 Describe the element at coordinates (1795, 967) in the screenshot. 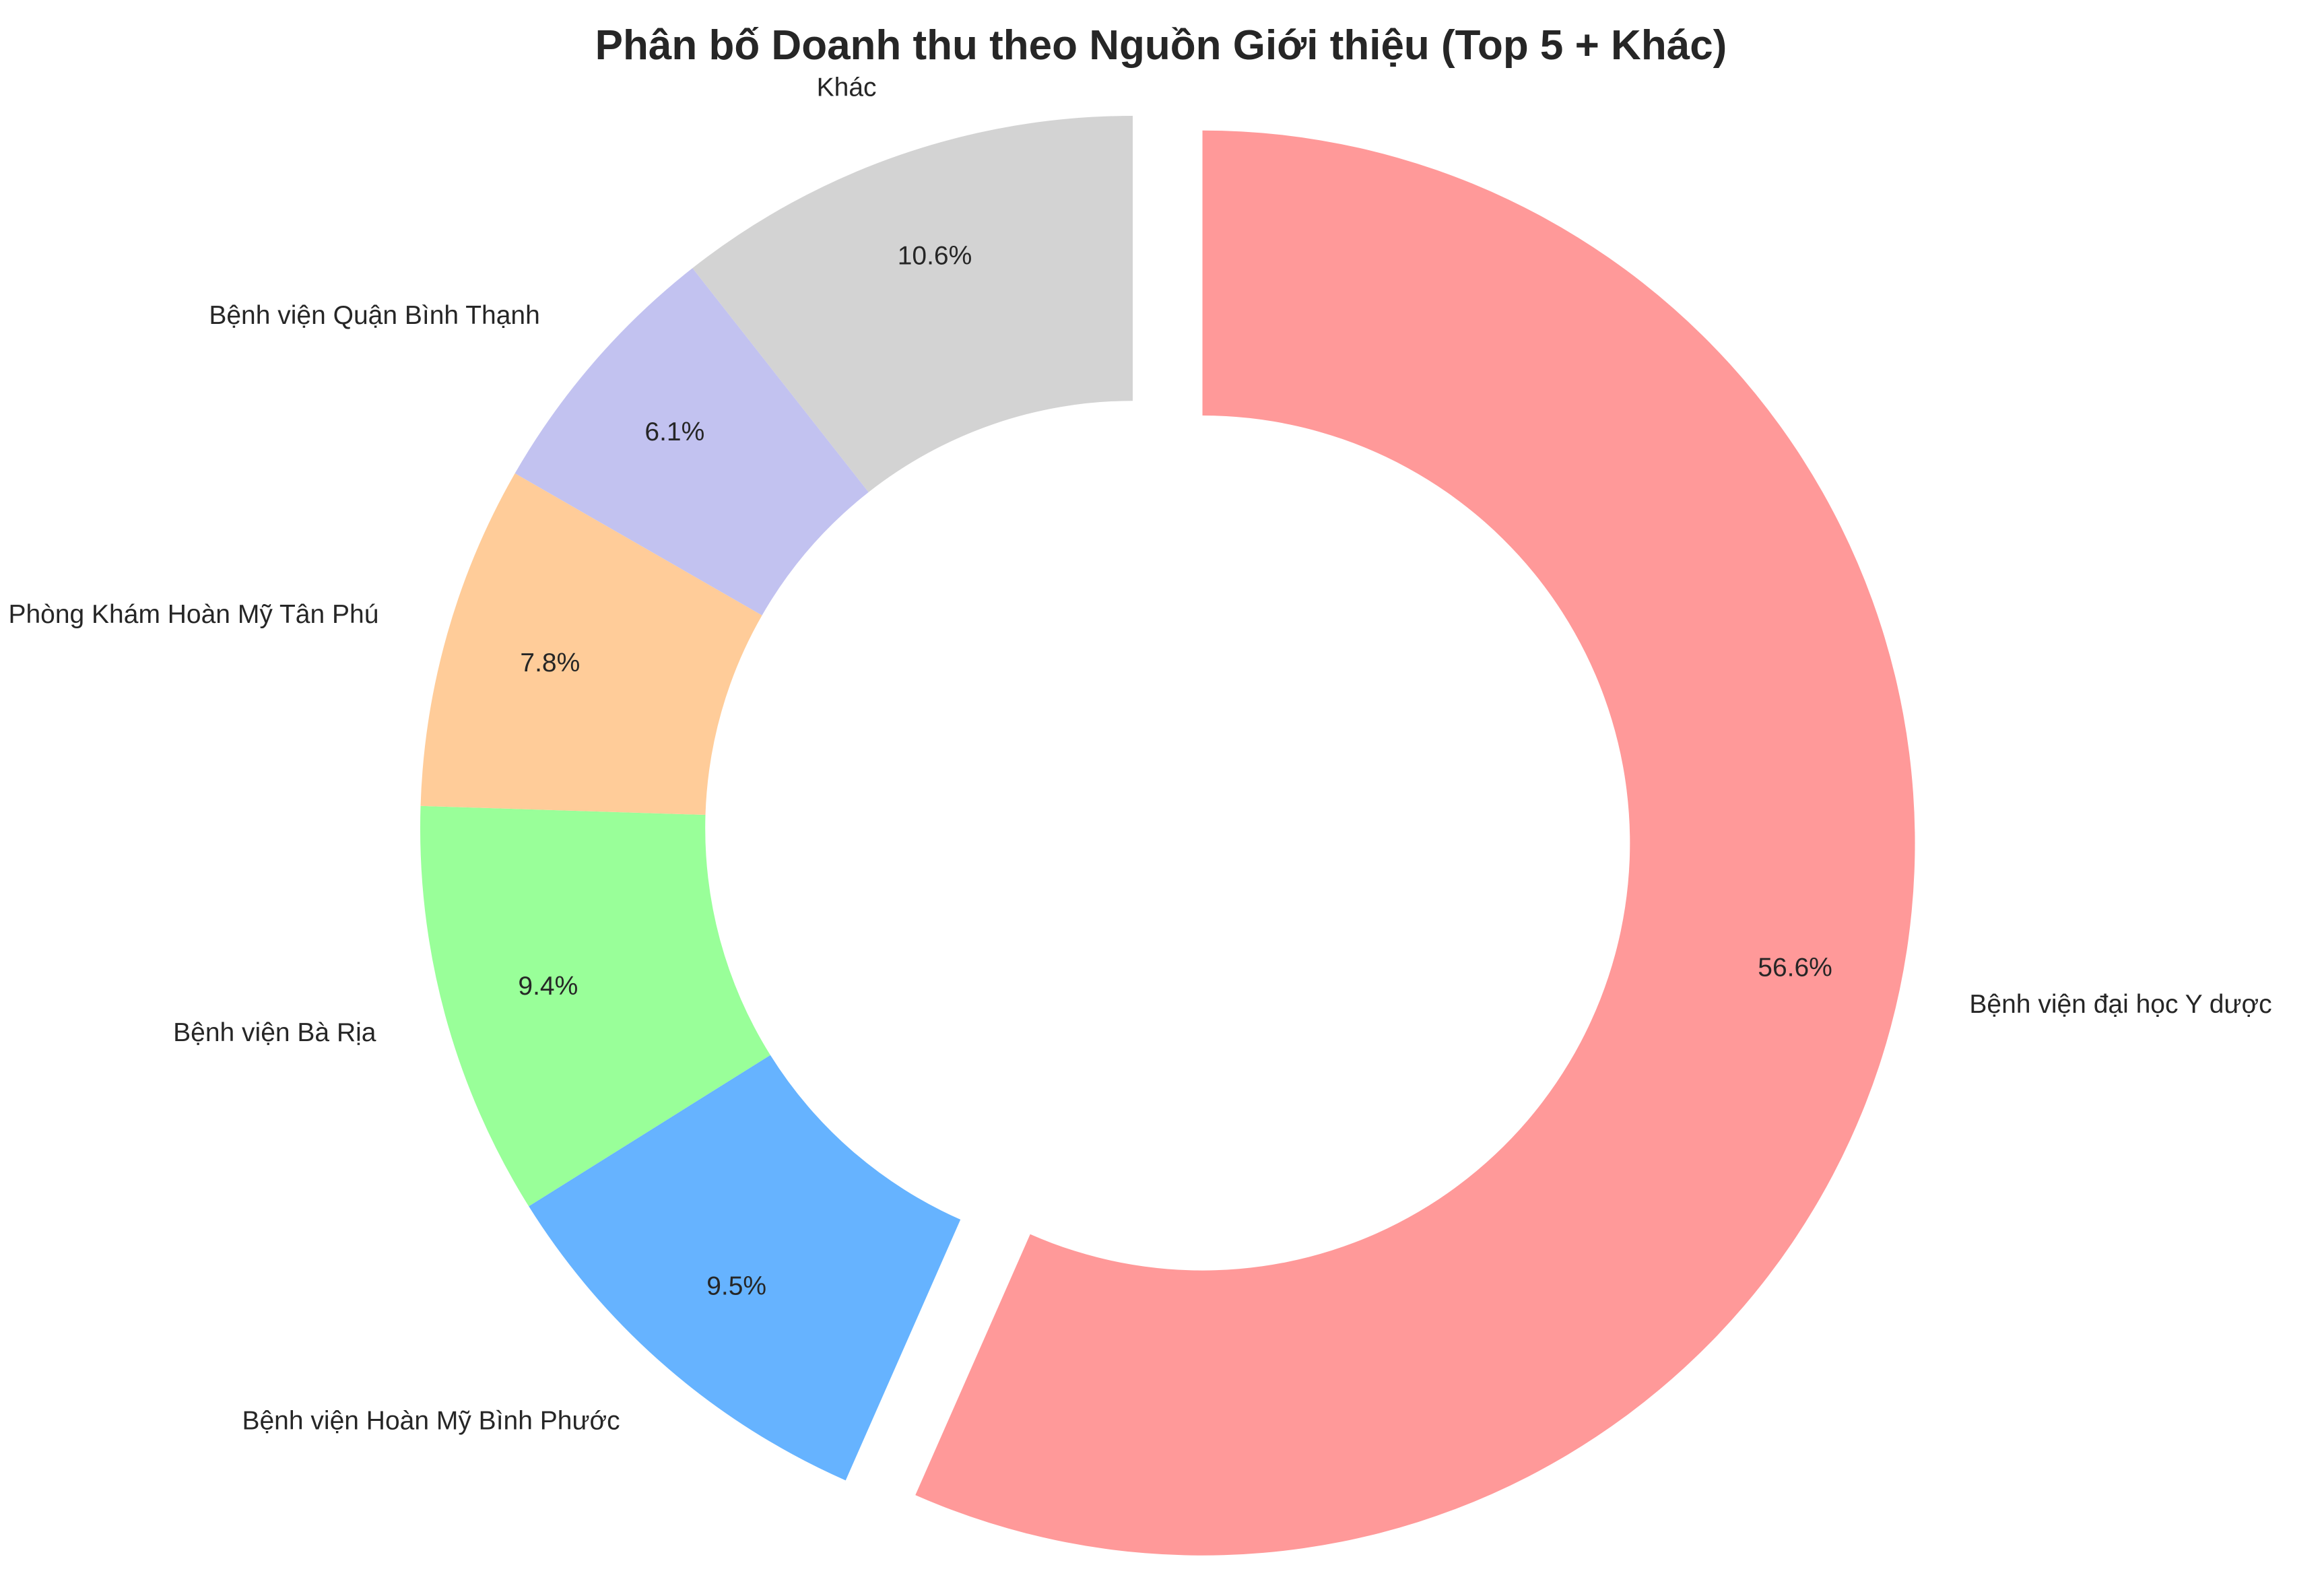

I see `slice-percent-0: 56.6%` at that location.